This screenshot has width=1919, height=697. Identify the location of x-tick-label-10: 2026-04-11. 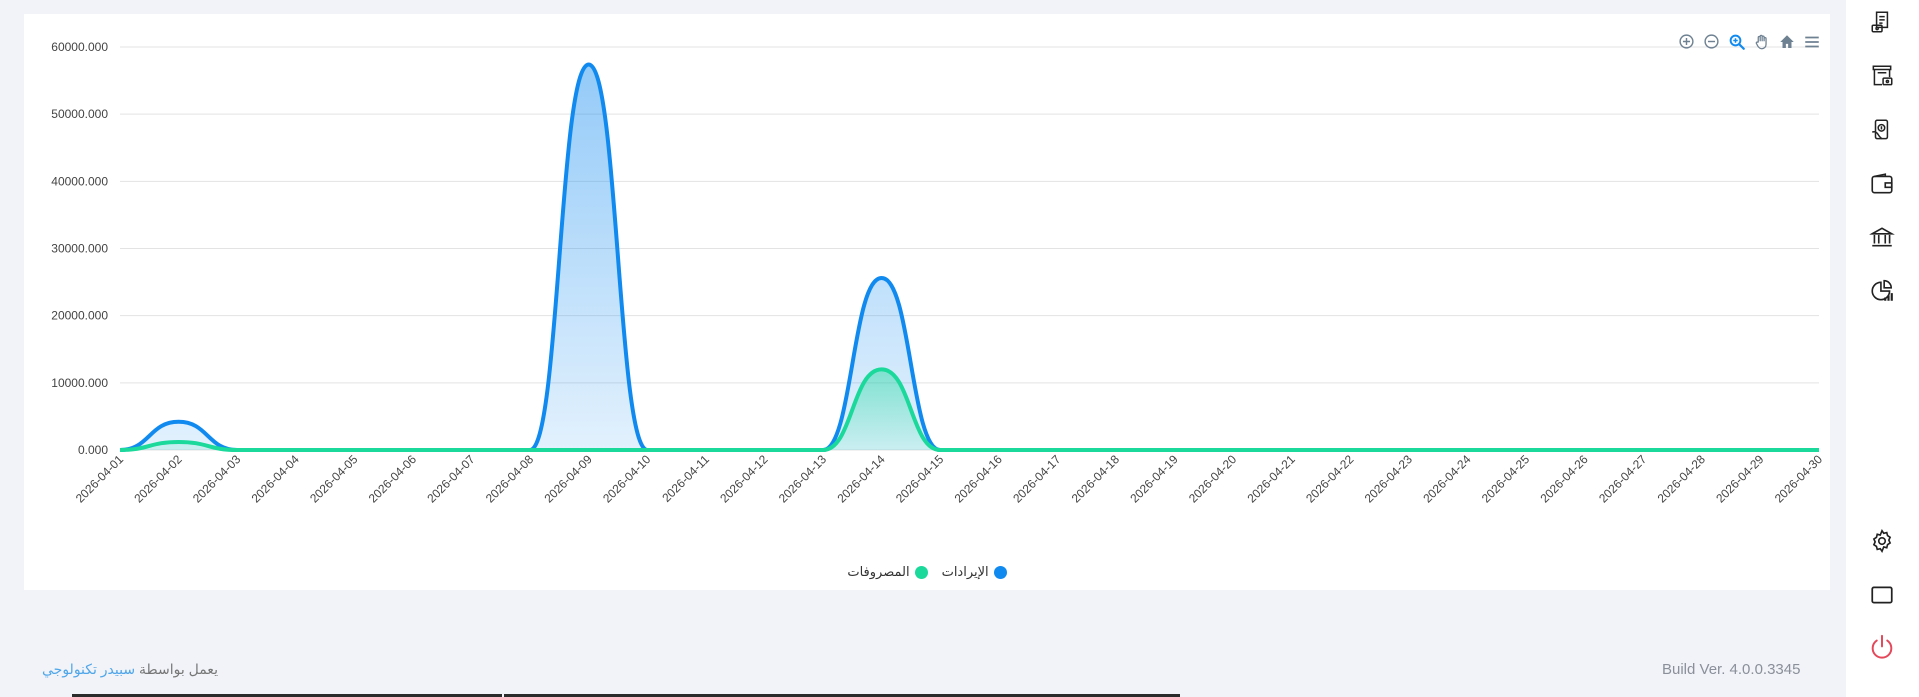
(685, 478).